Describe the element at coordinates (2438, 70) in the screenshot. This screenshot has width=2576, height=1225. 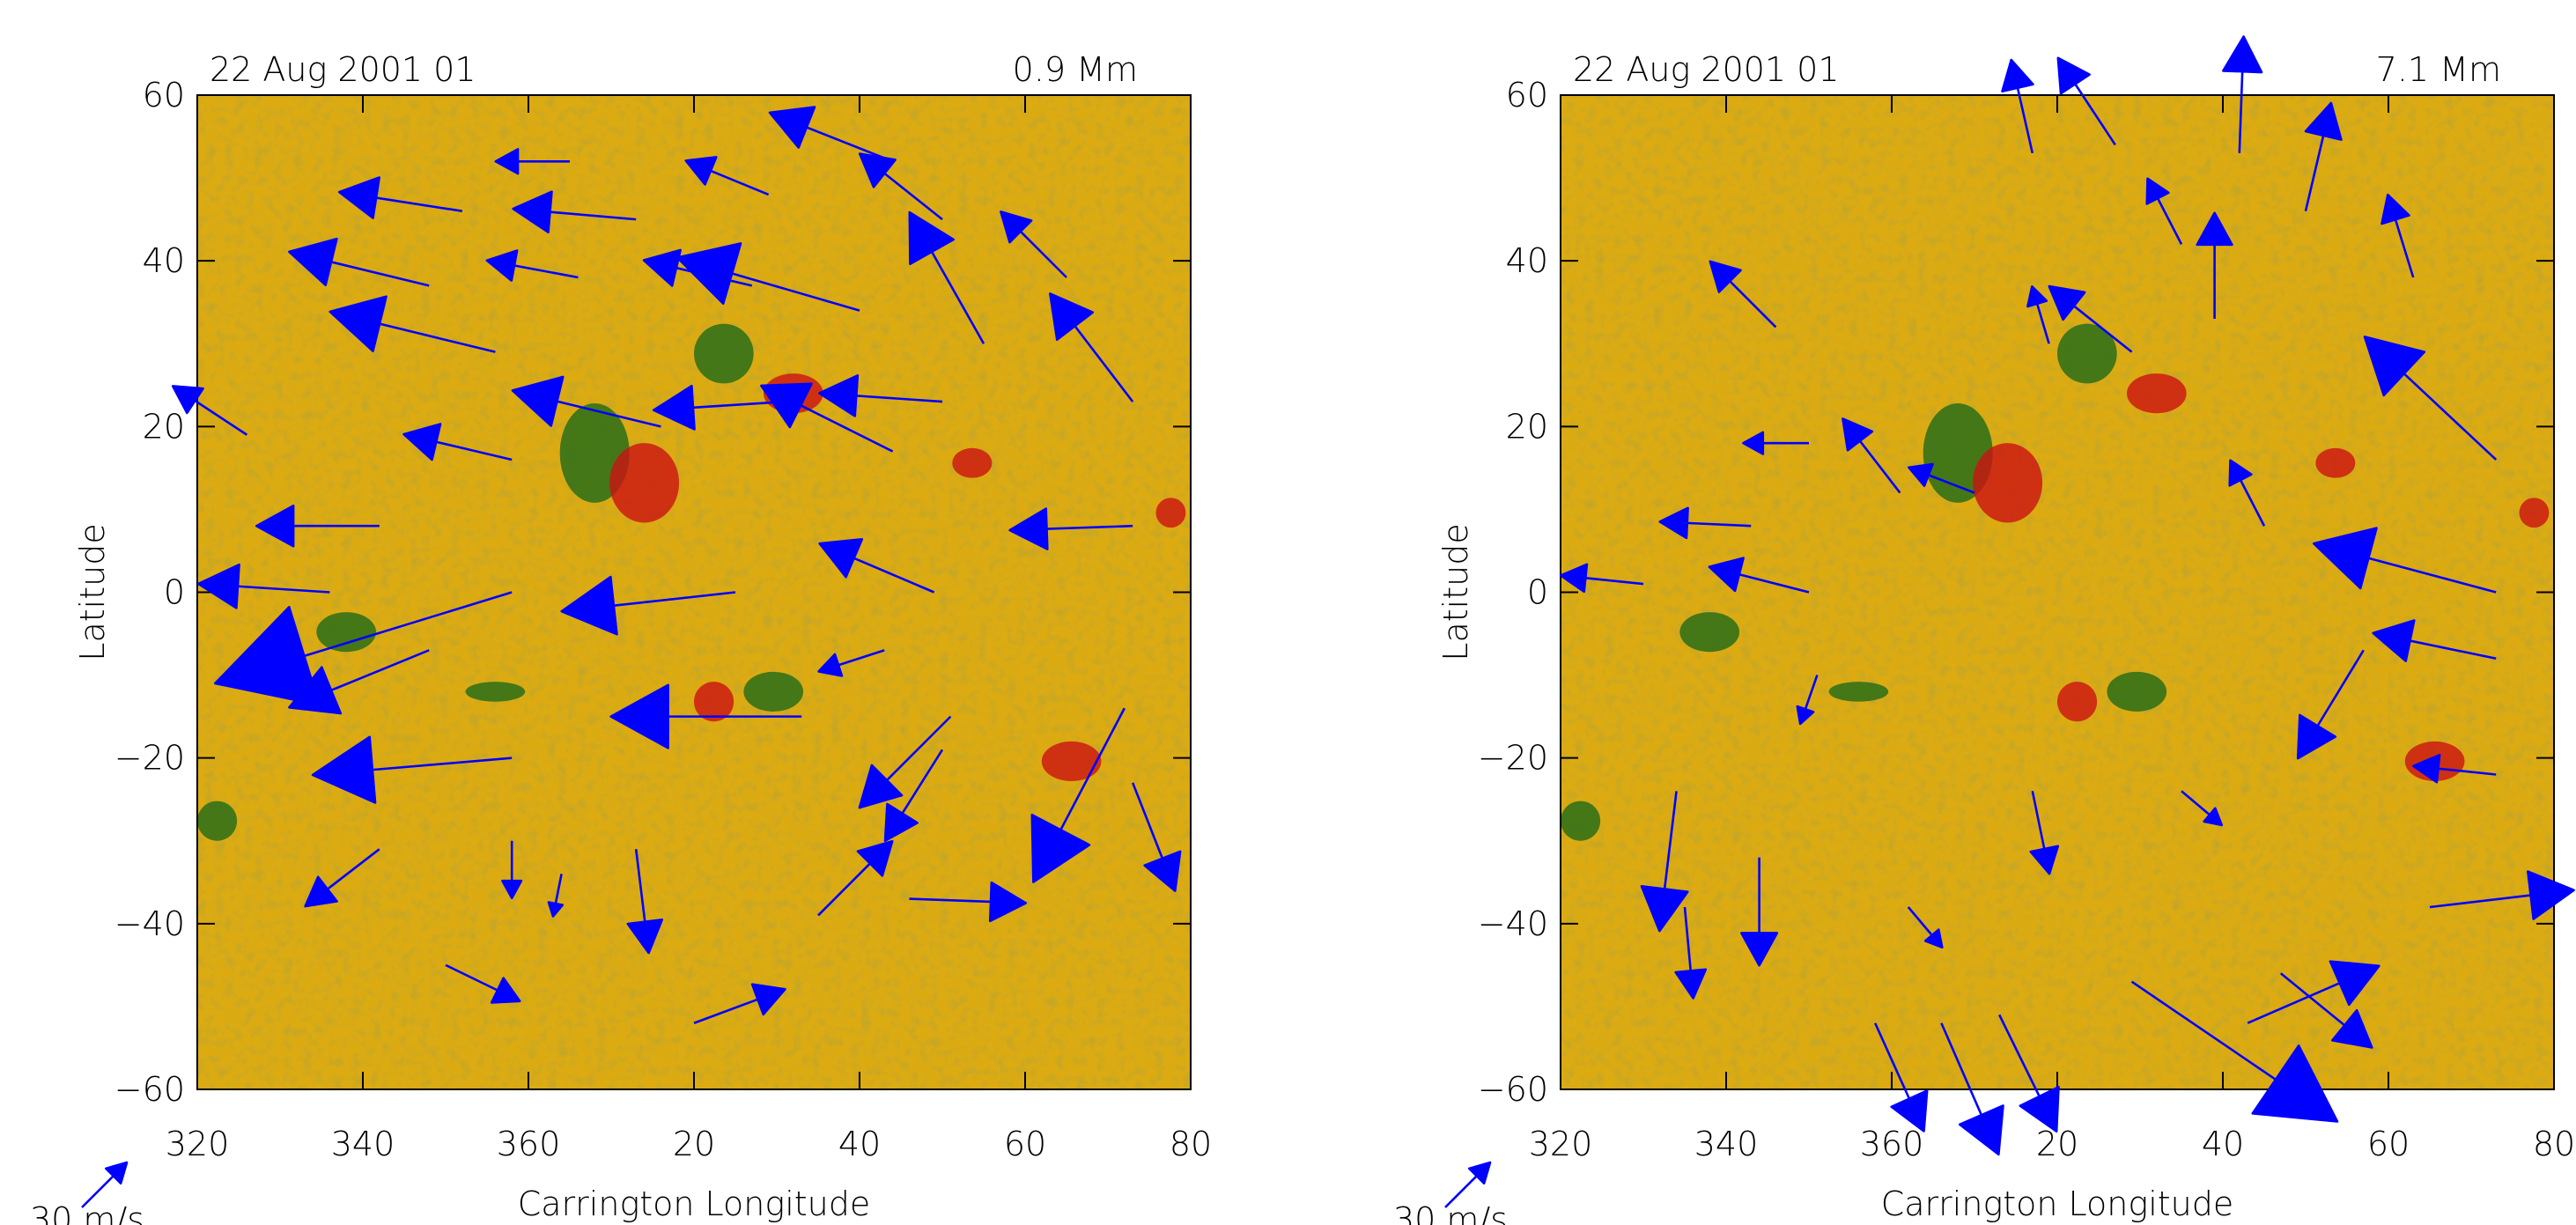
I see `panel-depth: 7.1 Mm` at that location.